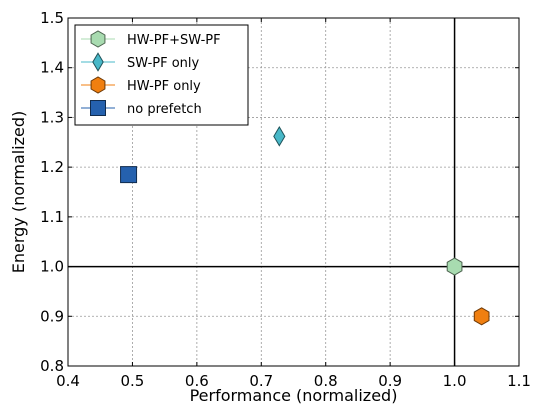 The image size is (536, 407). I want to click on x-tick-label: 0.6, so click(197, 381).